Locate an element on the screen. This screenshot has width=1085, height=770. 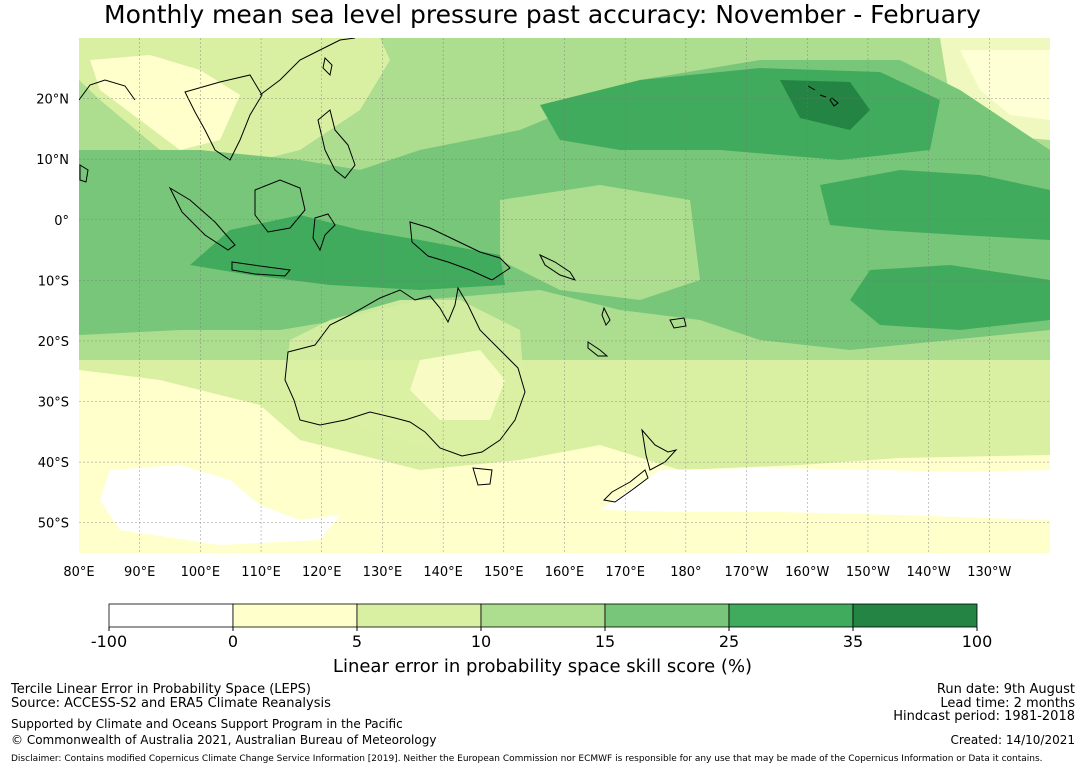
coast-sri-lanka is located at coordinates (84, 173).